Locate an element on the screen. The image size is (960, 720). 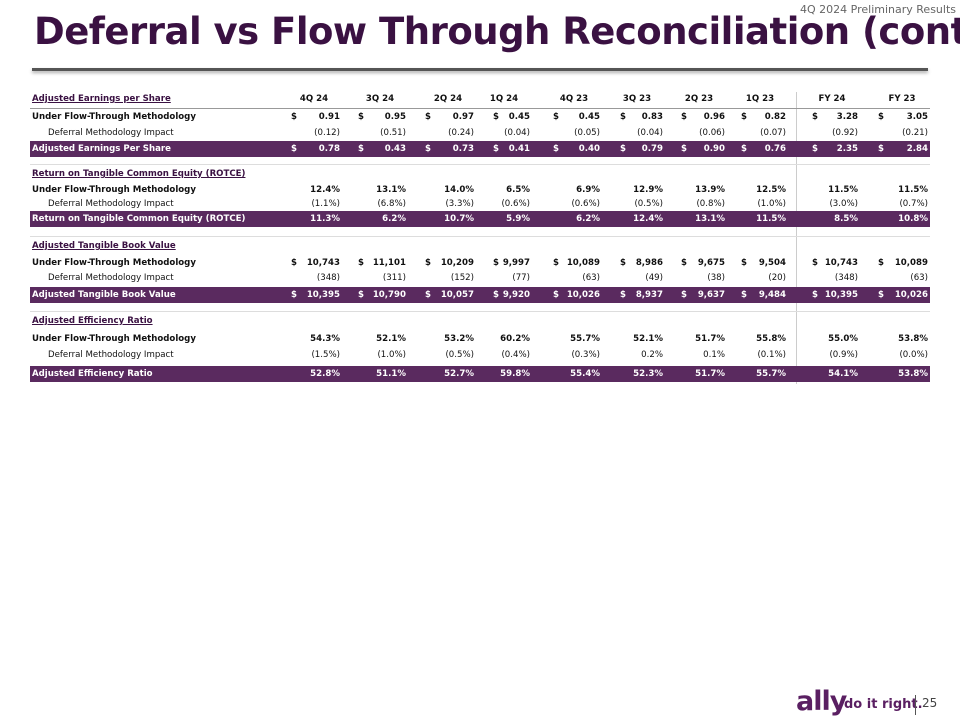
cell-value: (0.6%) is located at coordinates (515, 204).